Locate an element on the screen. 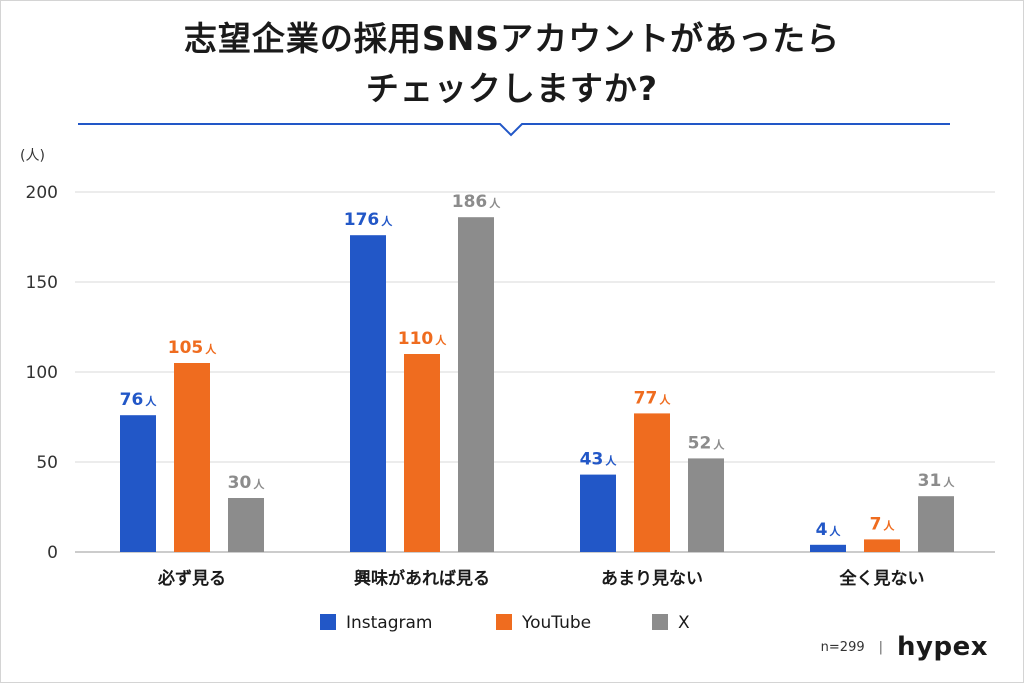 The width and height of the screenshot is (1024, 683). data-label-x-2: 52 人 is located at coordinates (707, 443).